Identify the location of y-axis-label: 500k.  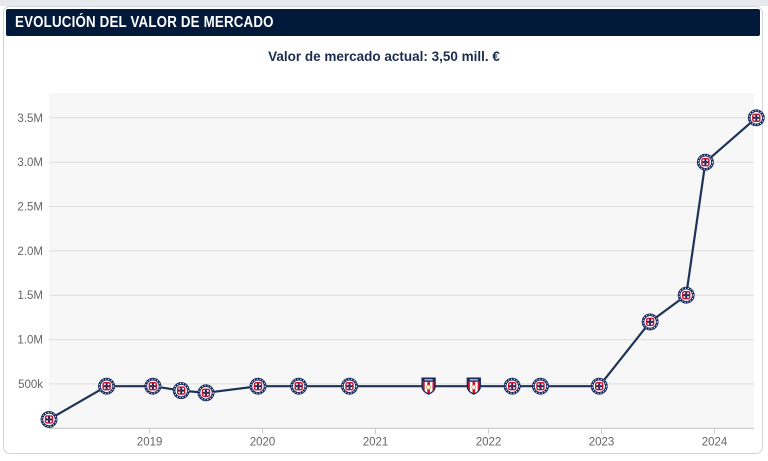
(30, 385).